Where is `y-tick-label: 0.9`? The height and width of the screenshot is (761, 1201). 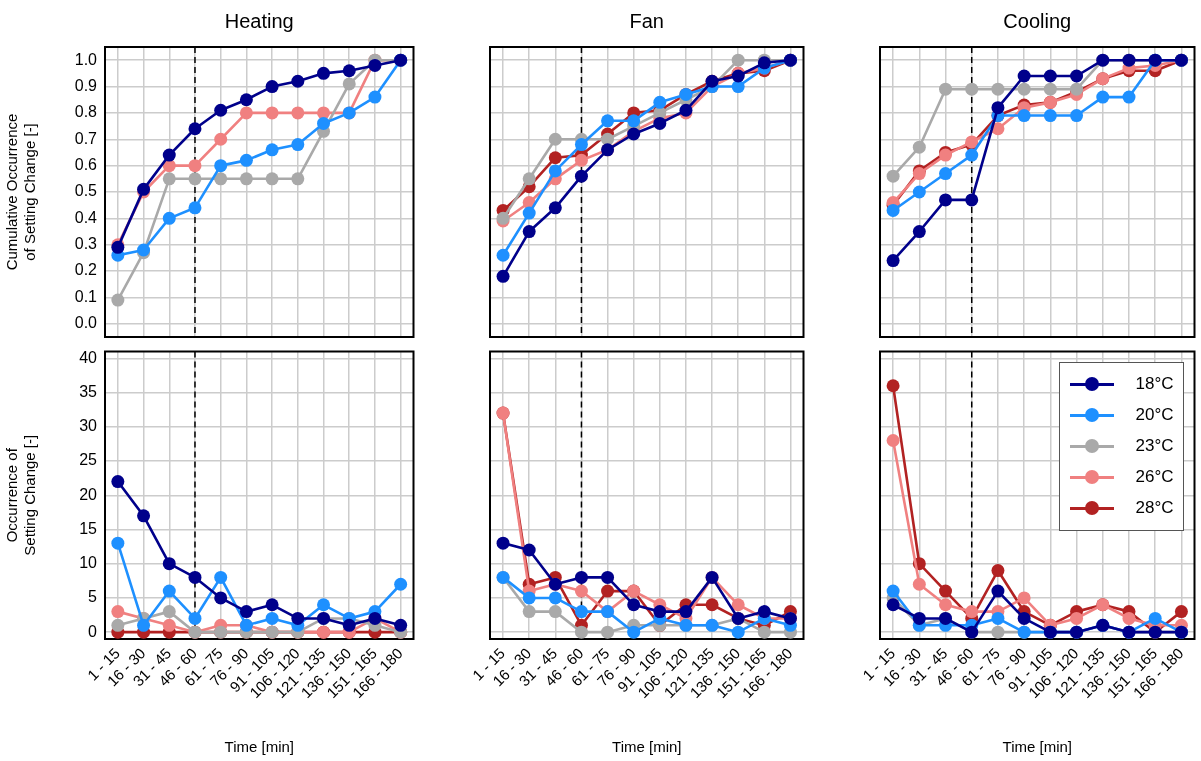
y-tick-label: 0.9 is located at coordinates (86, 85).